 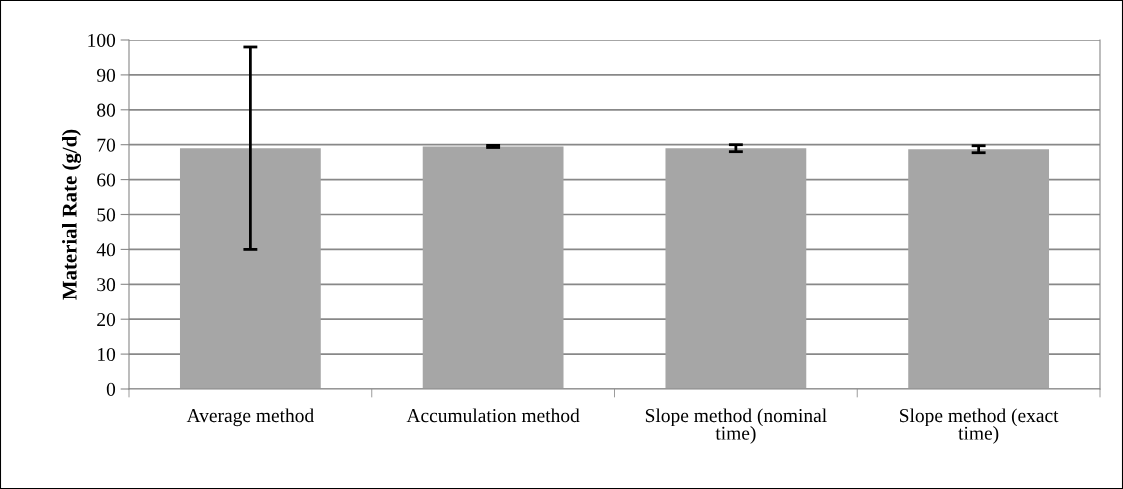 I want to click on x-tick-label: Slope method (nominal time), so click(x=736, y=426).